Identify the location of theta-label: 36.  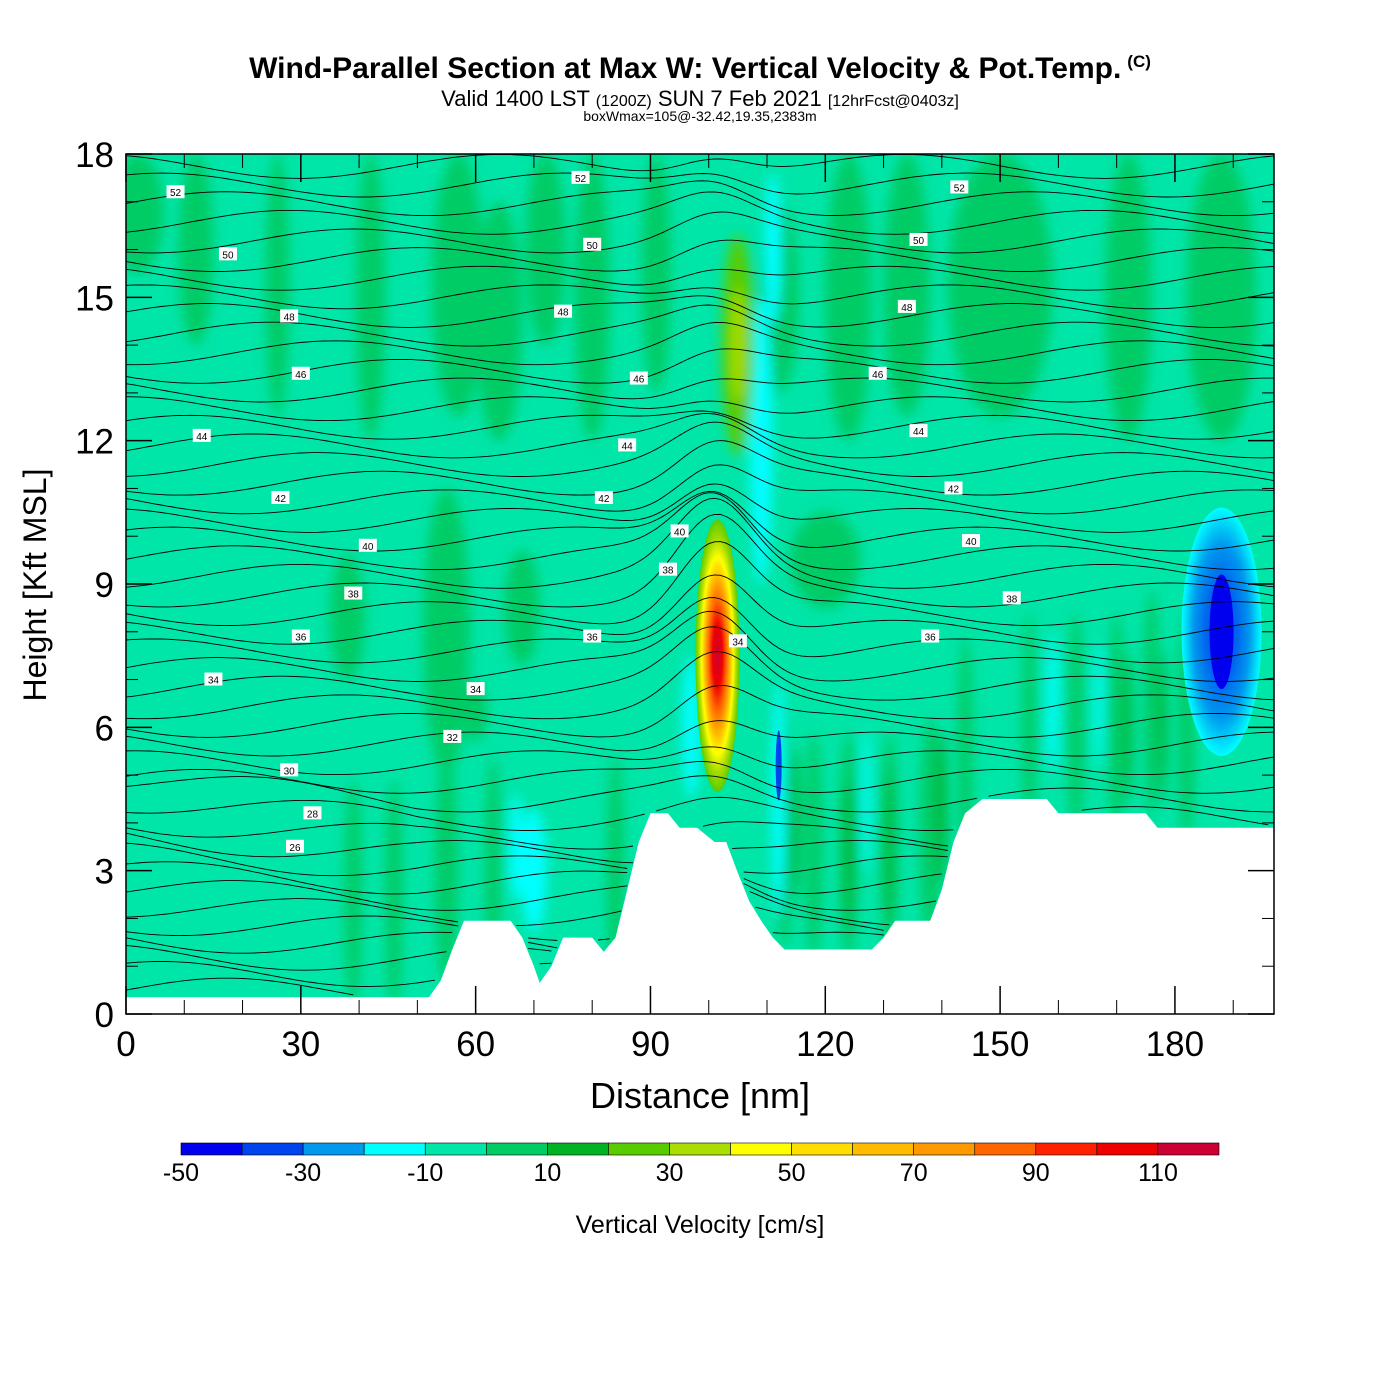
(593, 638).